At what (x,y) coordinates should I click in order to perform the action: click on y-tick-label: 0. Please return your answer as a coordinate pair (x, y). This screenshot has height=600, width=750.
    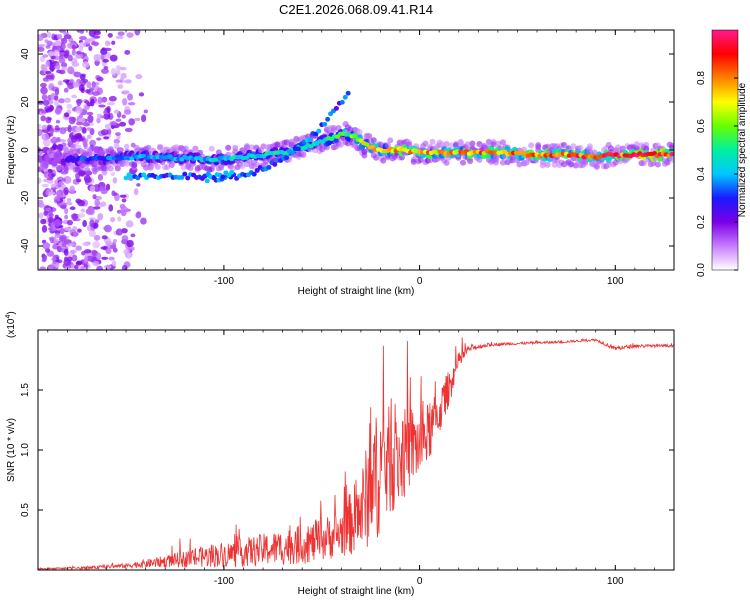
    Looking at the image, I should click on (25, 150).